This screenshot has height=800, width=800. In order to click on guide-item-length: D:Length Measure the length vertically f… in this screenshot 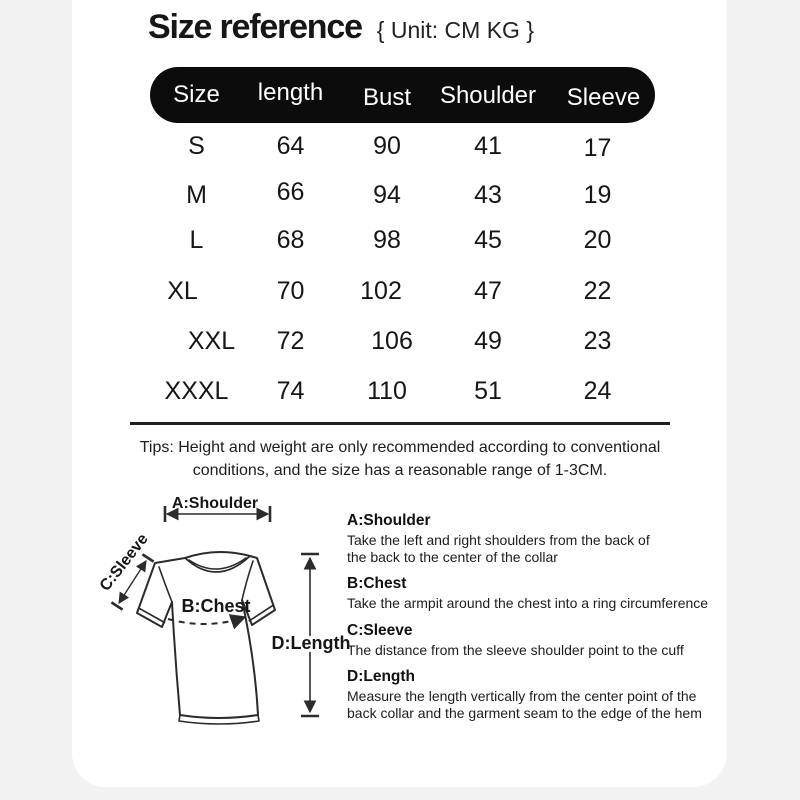, I will do `click(546, 694)`.